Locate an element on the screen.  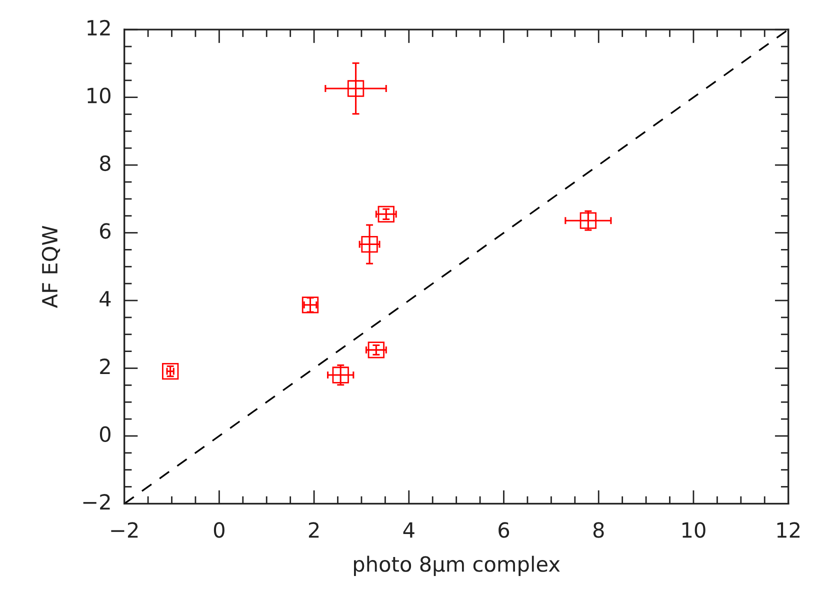
y-tick-label: 8 is located at coordinates (105, 163).